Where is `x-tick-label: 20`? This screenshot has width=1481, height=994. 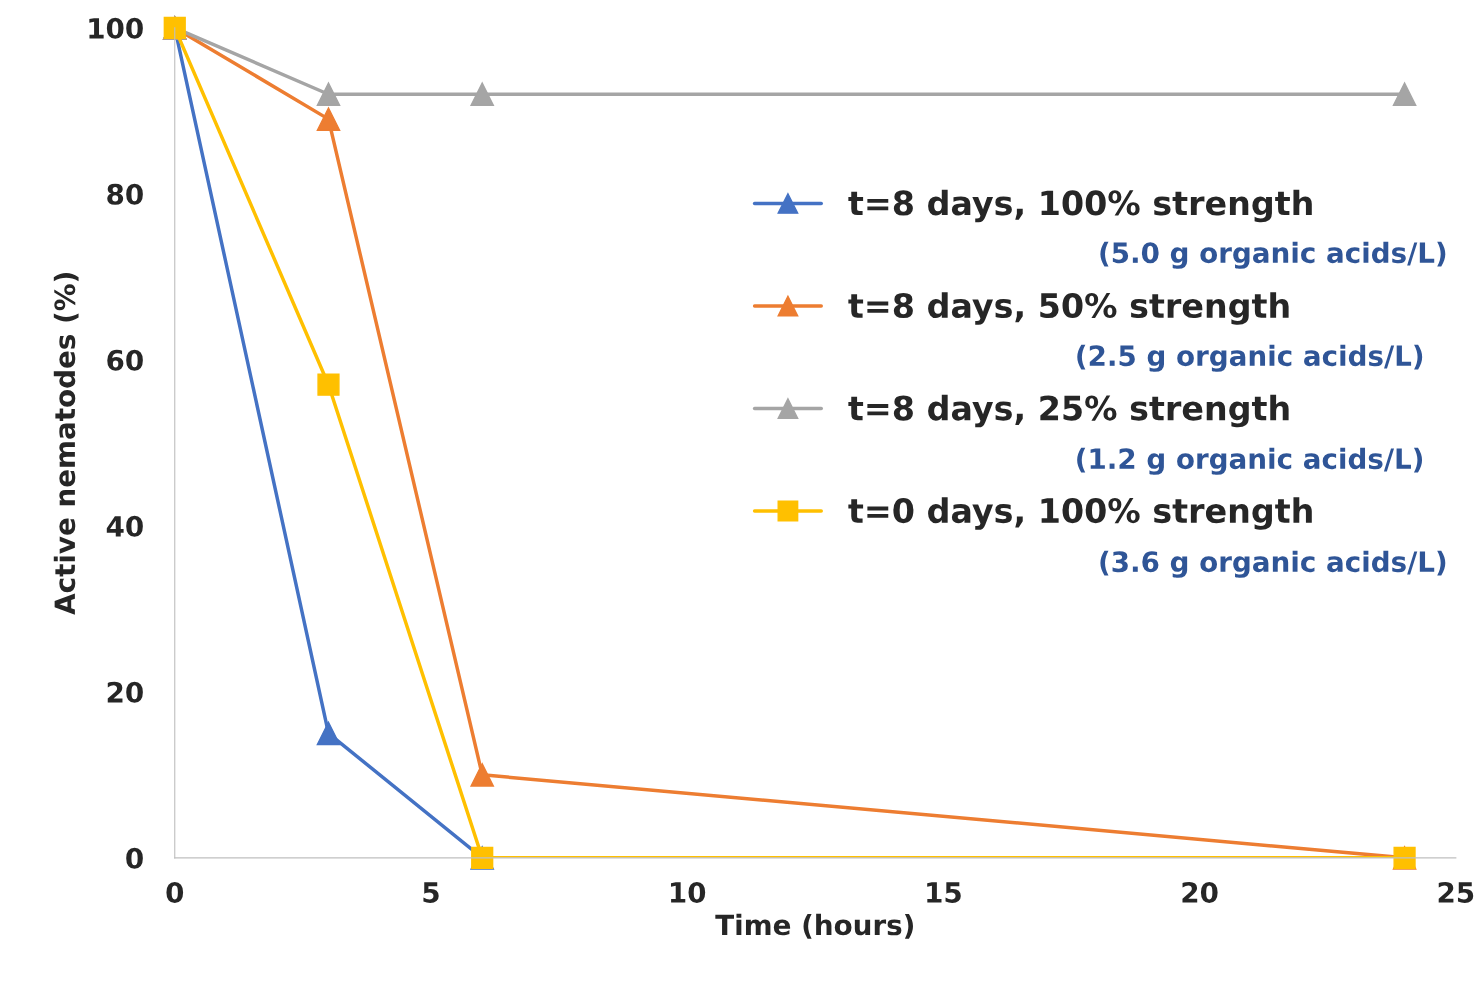 x-tick-label: 20 is located at coordinates (1200, 892).